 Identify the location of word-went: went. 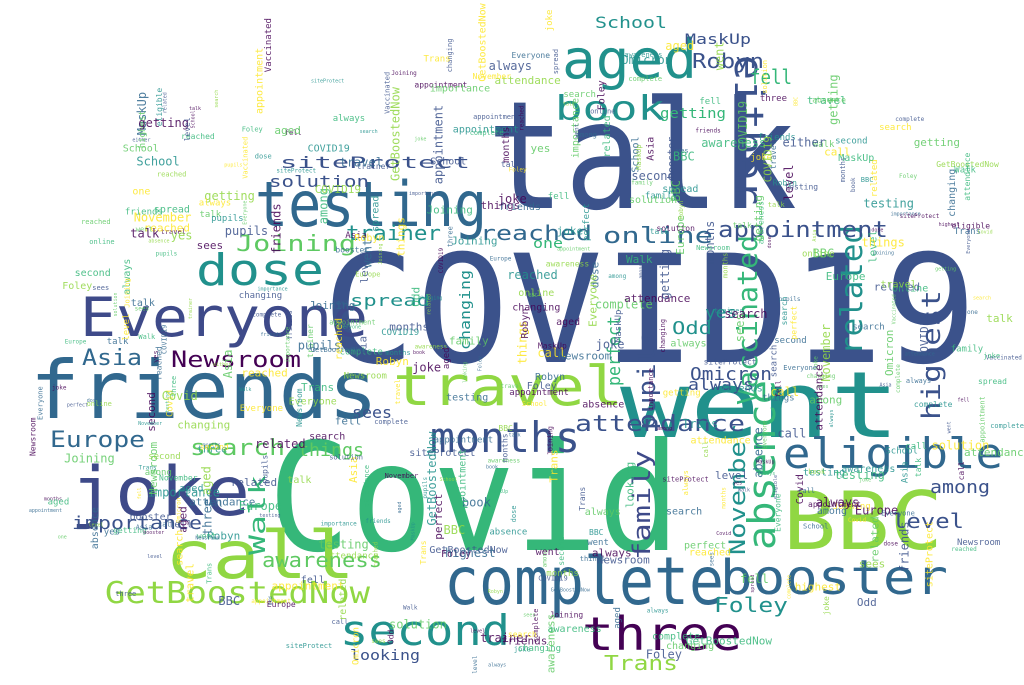
(760, 405).